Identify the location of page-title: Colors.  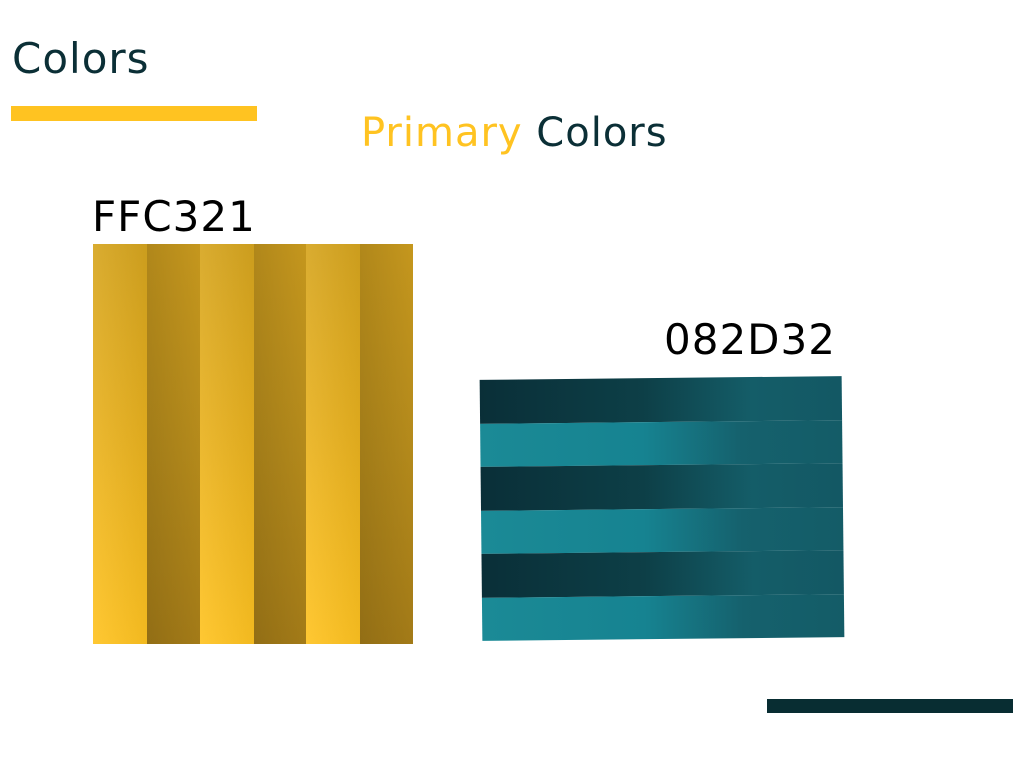
(81, 58).